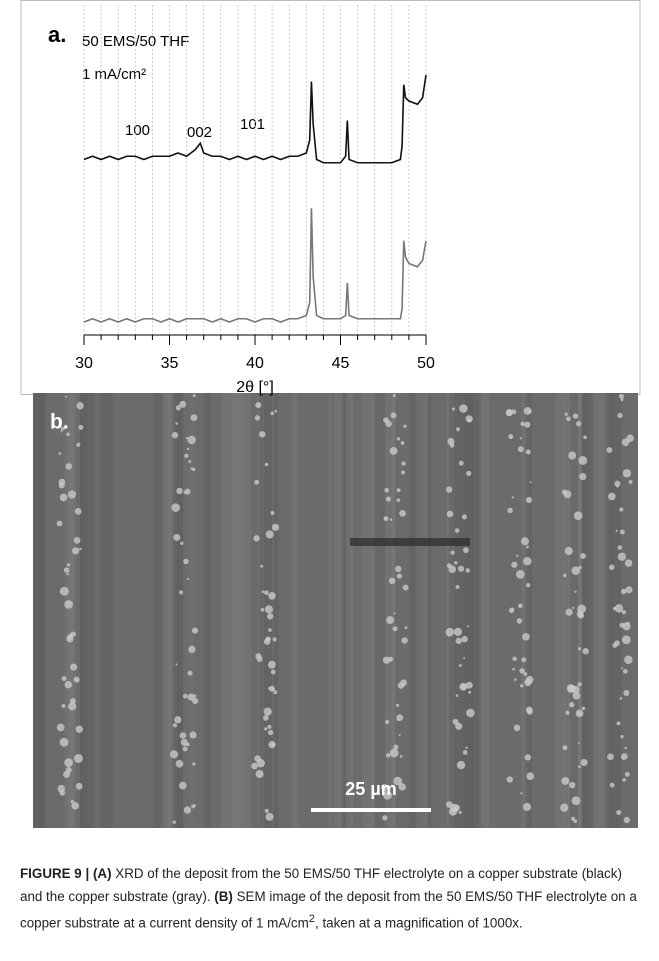 This screenshot has width=659, height=961. Describe the element at coordinates (371, 810) in the screenshot. I see `scale-bar` at that location.